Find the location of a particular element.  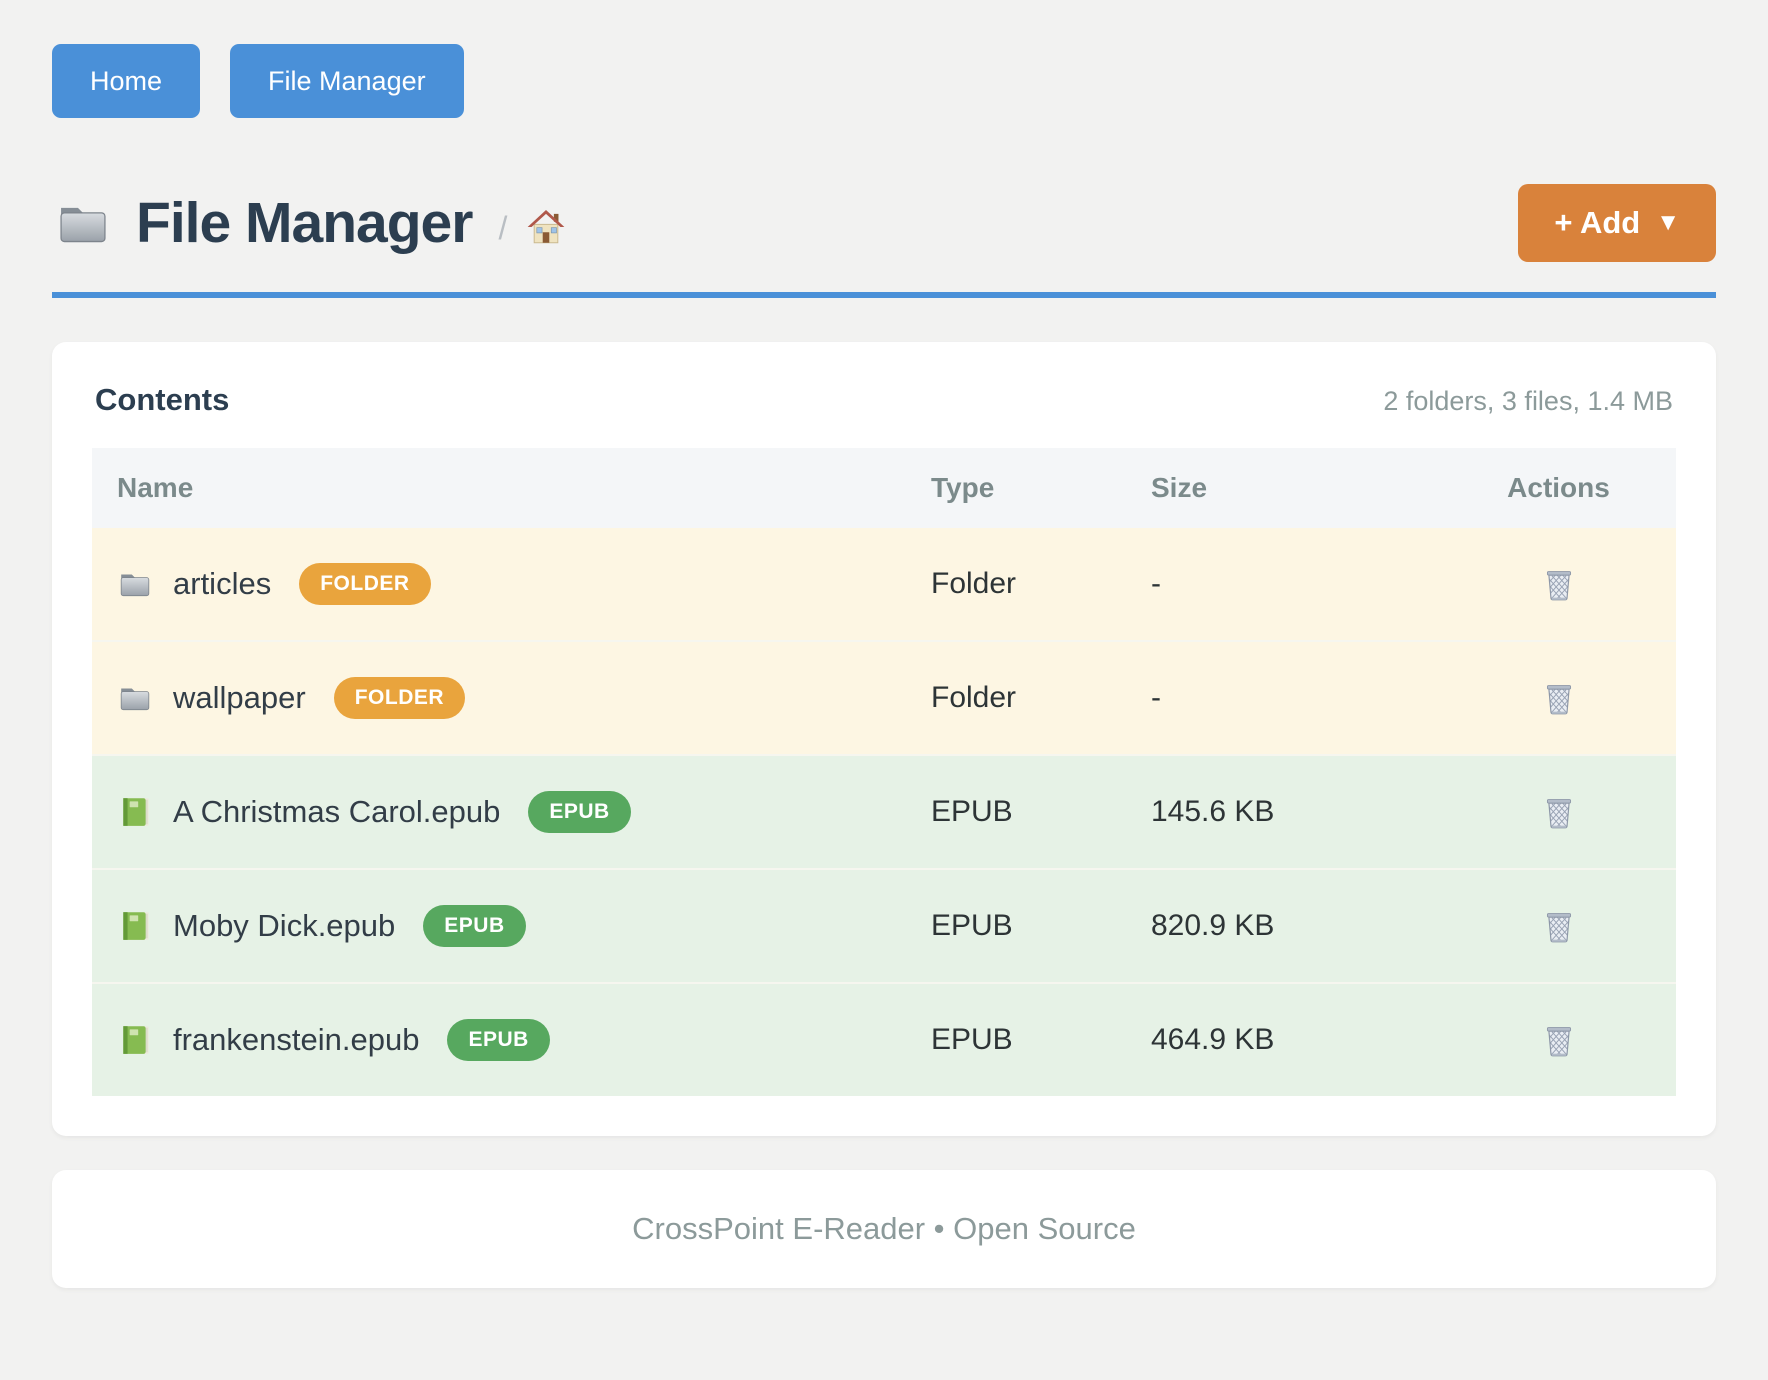

table-row: Moby Dick.epub EPUB EPUB 820.9 KB is located at coordinates (884, 926).